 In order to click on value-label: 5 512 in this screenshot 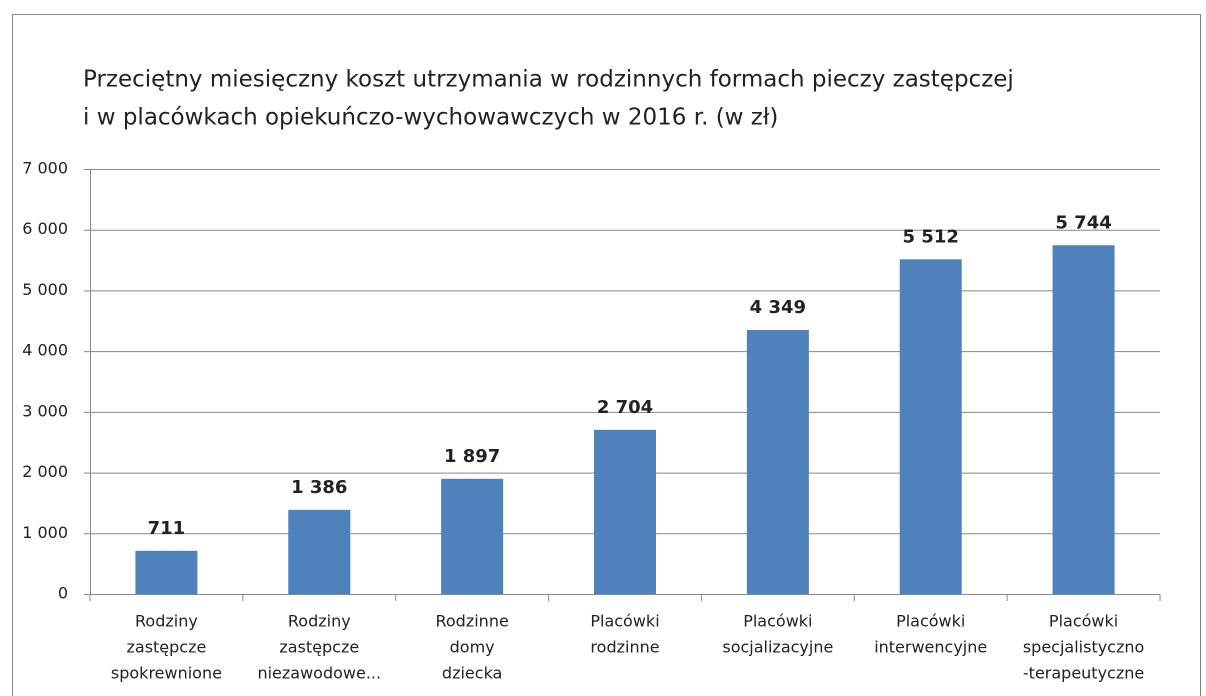, I will do `click(931, 236)`.